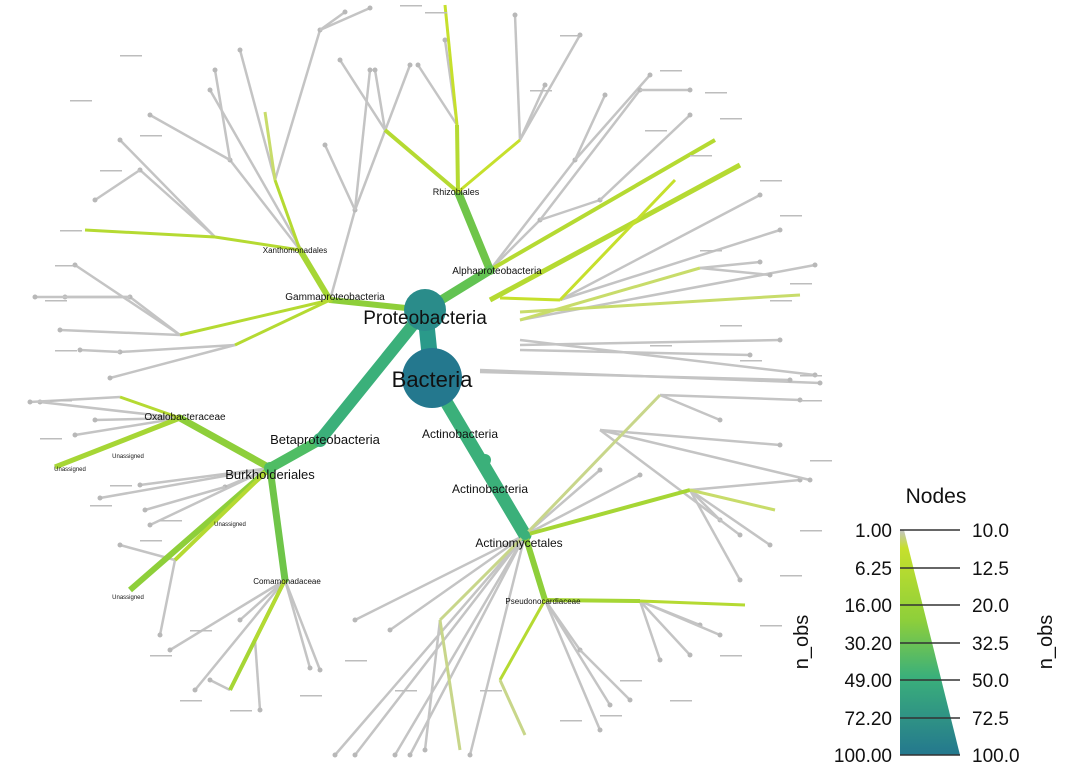  I want to click on legend-left-tick-label: 1.00, so click(873, 531).